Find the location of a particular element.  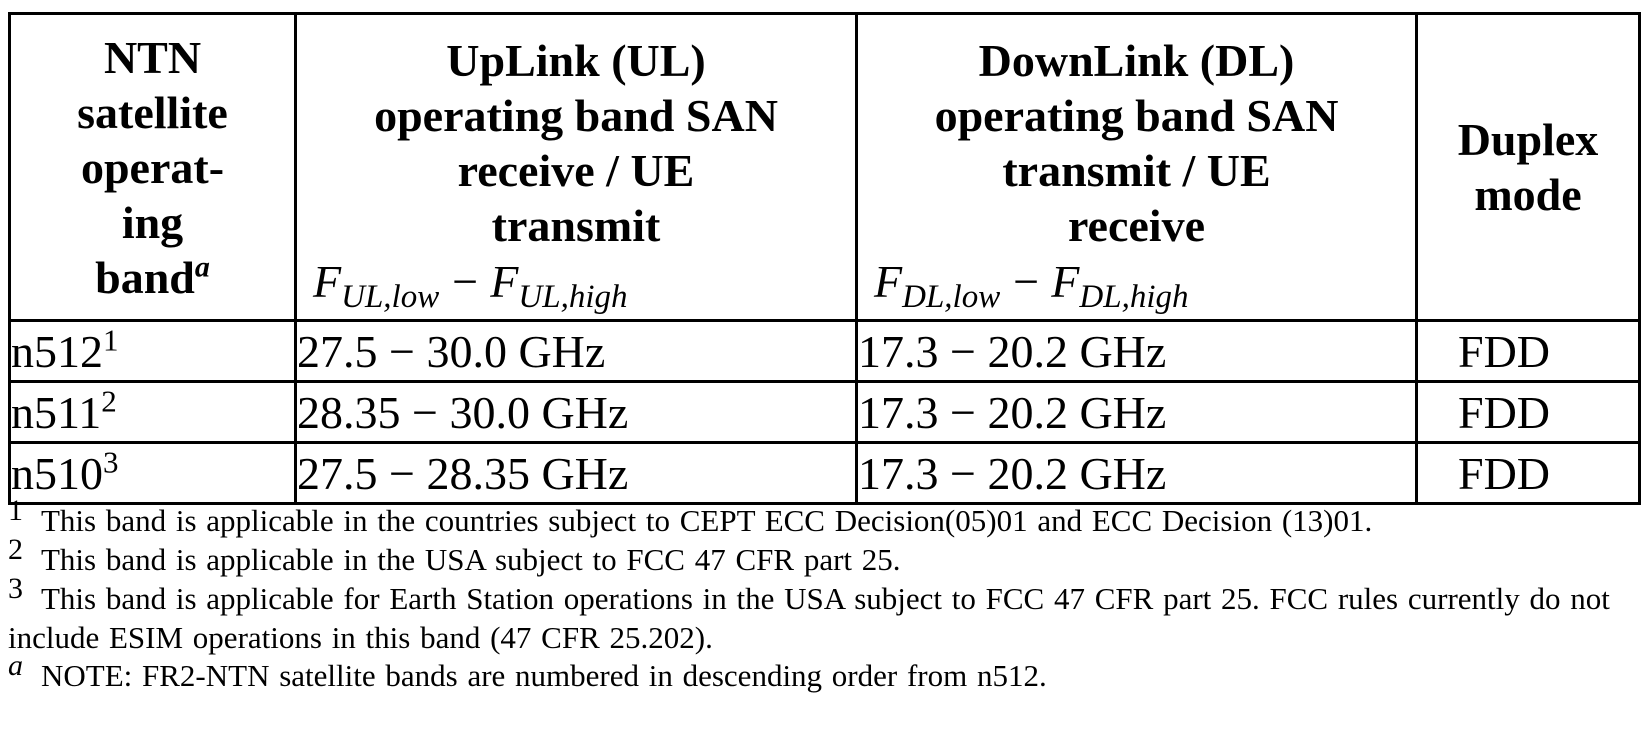

band-footnote-mark: 3 is located at coordinates (111, 462).